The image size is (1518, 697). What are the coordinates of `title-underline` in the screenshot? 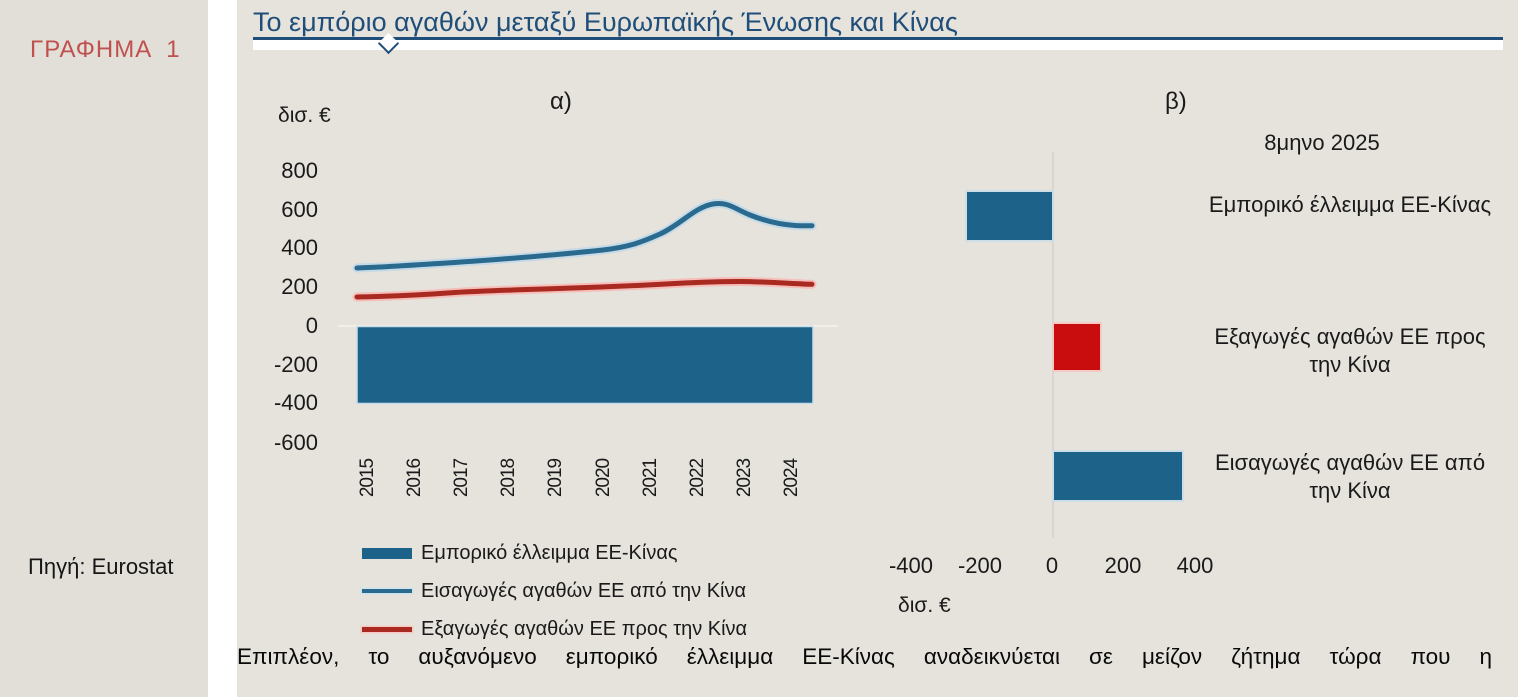 It's located at (878, 38).